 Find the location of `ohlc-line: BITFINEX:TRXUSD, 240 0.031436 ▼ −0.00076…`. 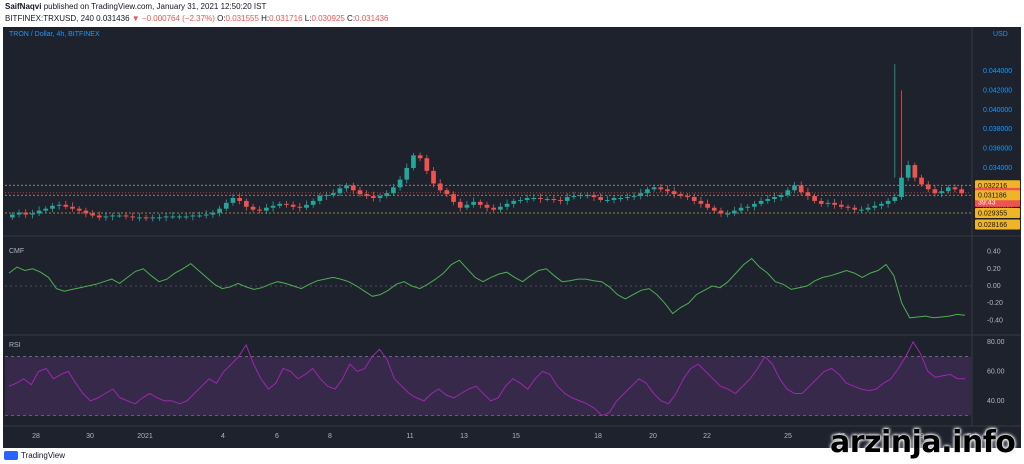

ohlc-line: BITFINEX:TRXUSD, 240 0.031436 ▼ −0.00076… is located at coordinates (196, 18).